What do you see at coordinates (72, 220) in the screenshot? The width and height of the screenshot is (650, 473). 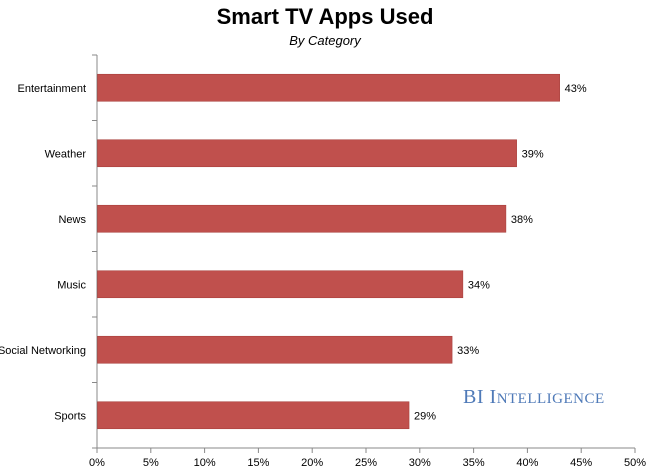 I see `category-label: News` at bounding box center [72, 220].